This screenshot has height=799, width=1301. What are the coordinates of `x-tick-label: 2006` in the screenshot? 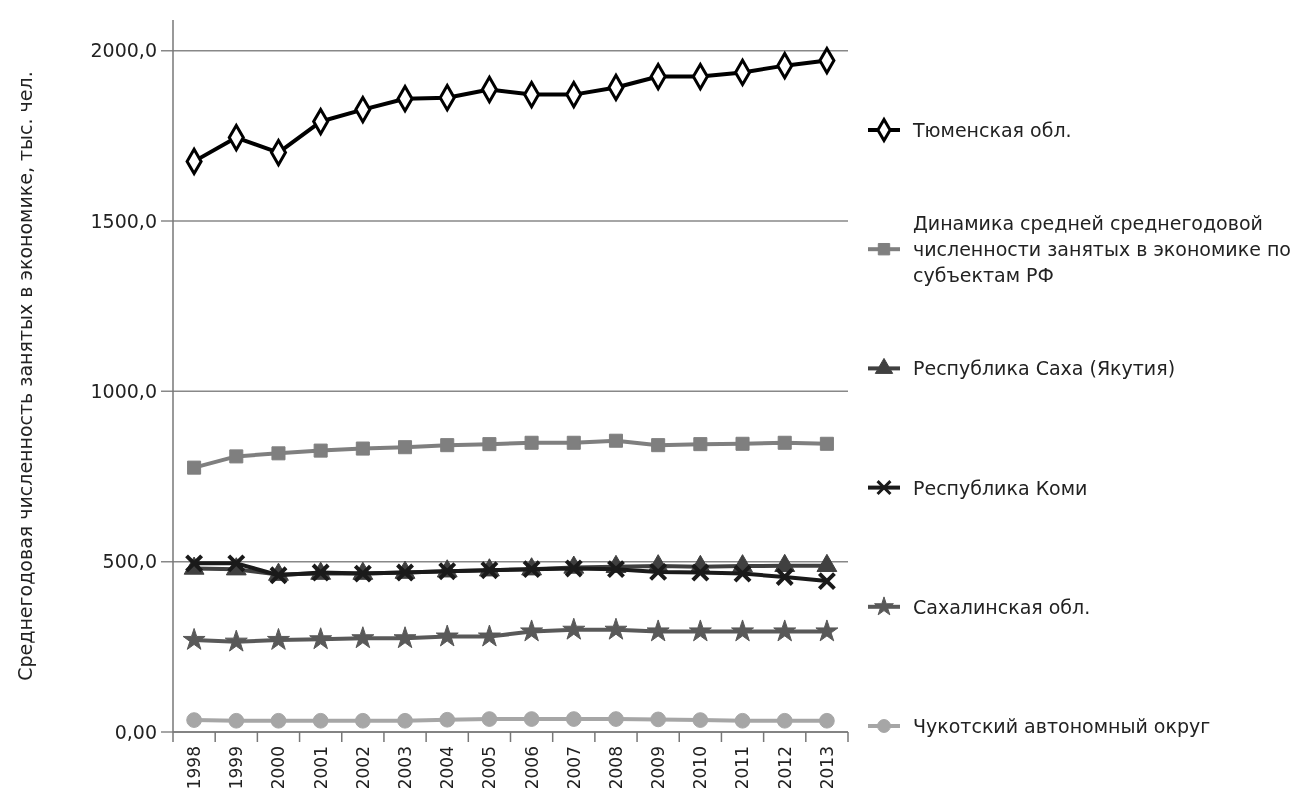 It's located at (531, 768).